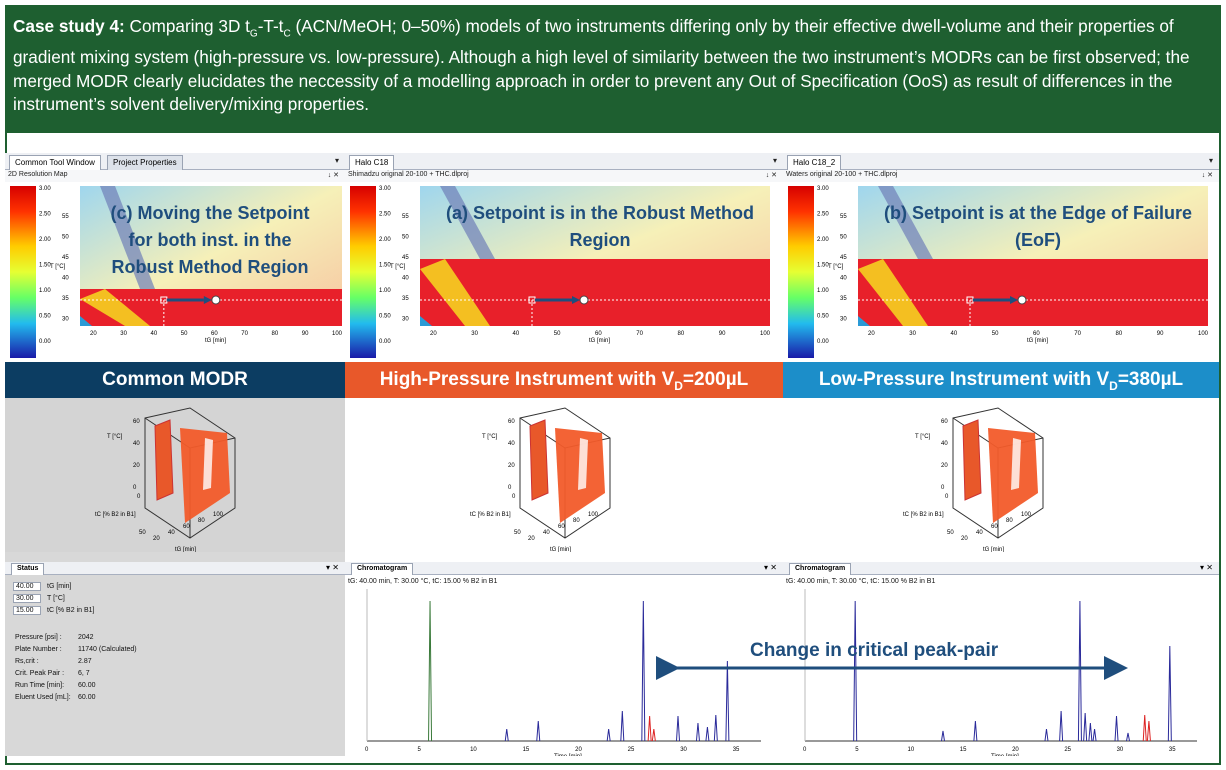 The image size is (1226, 770). Describe the element at coordinates (964, 379) in the screenshot. I see `band-text: Low-Pressure Instrument with V` at that location.